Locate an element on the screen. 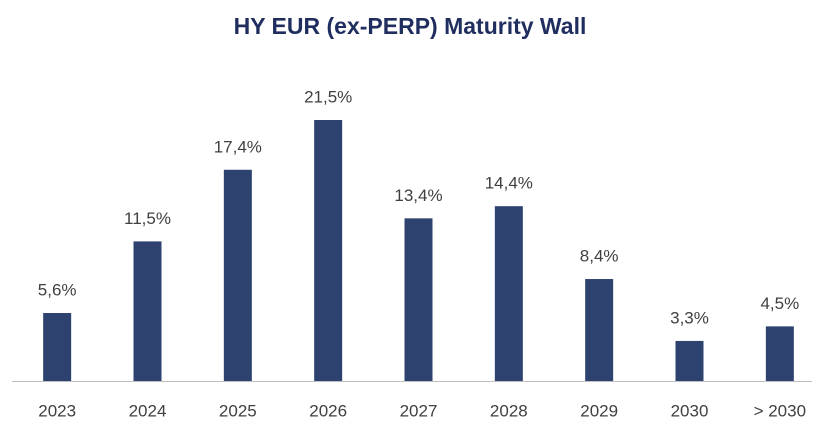 The height and width of the screenshot is (423, 814). chart-title: HY EUR (ex-PERP) Maturity Wall is located at coordinates (410, 26).